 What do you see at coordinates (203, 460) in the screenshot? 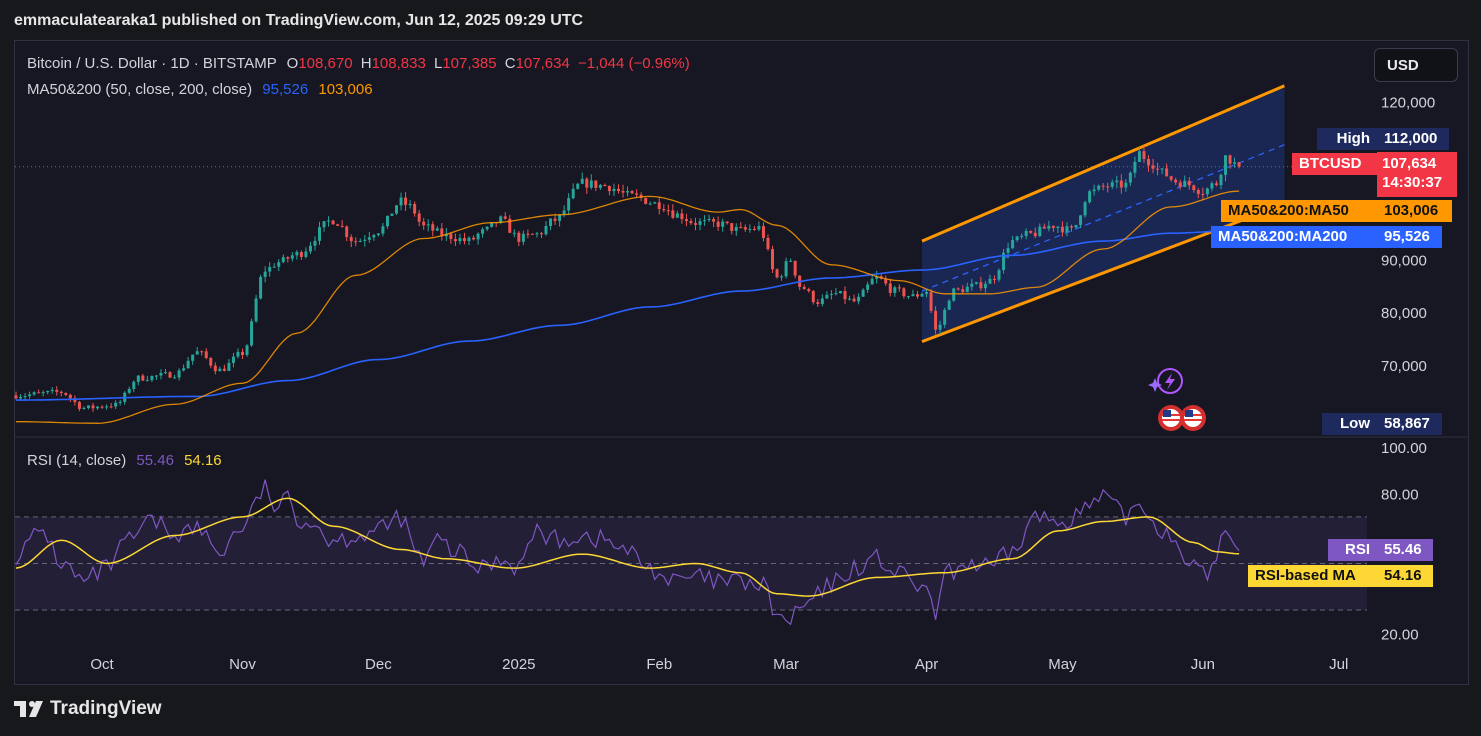
I see `rsi-ma-legend-value: 54.16` at bounding box center [203, 460].